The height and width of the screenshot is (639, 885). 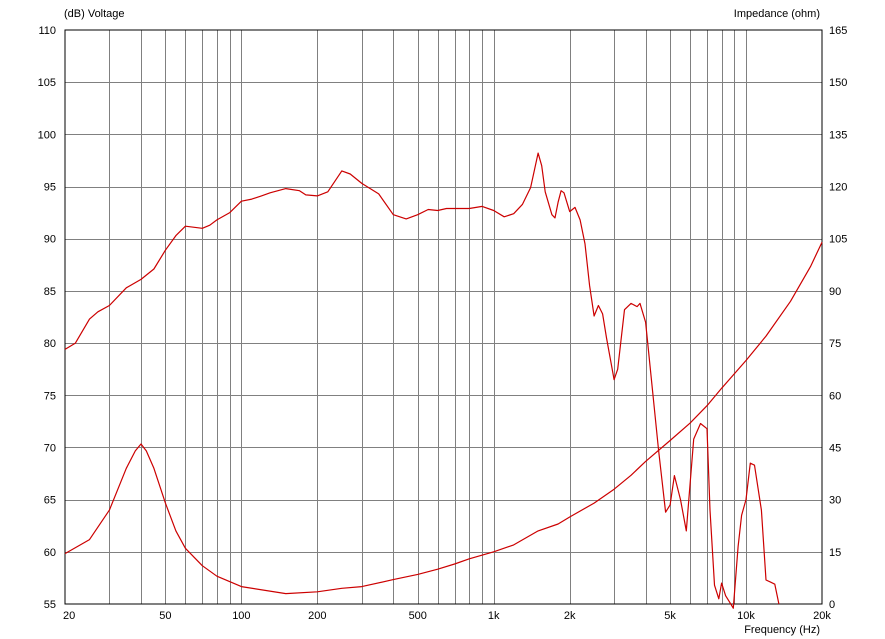 What do you see at coordinates (838, 135) in the screenshot?
I see `right-tick-label: 135` at bounding box center [838, 135].